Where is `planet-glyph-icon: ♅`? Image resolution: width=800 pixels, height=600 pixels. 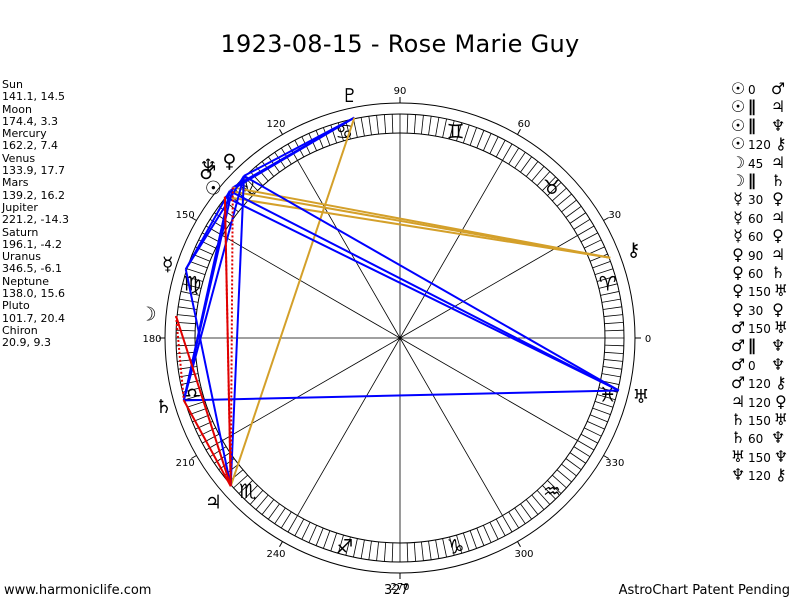
planet-glyph-icon: ♅ is located at coordinates (738, 456).